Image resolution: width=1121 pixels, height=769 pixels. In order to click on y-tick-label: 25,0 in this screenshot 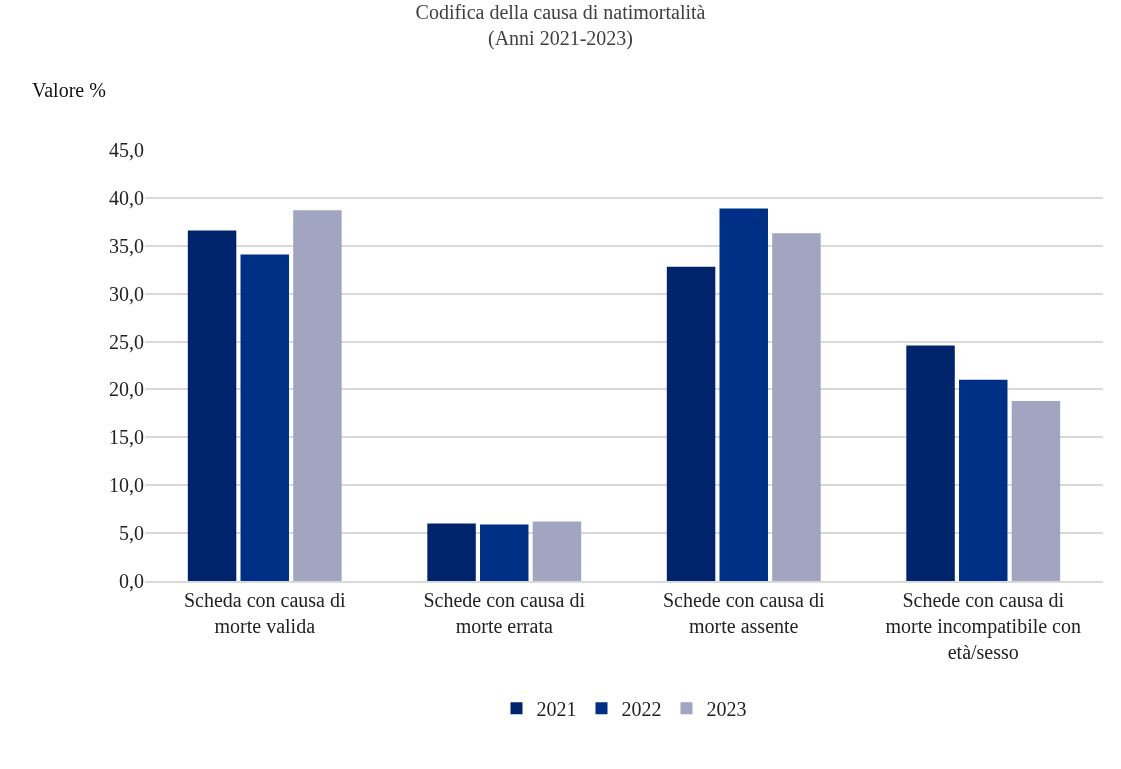, I will do `click(126, 341)`.